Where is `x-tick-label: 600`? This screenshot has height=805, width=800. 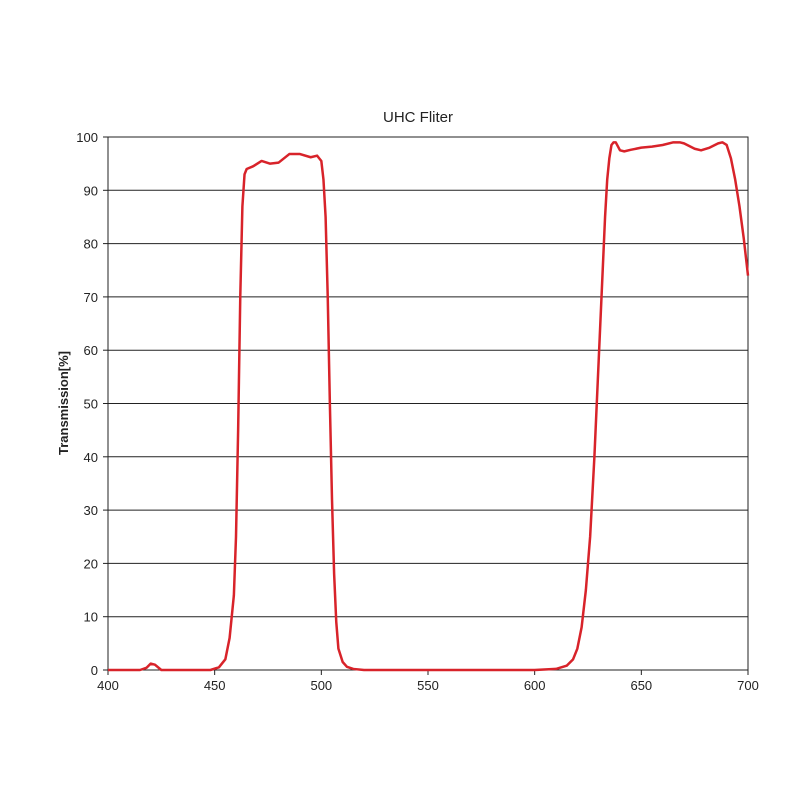
x-tick-label: 600 is located at coordinates (535, 685).